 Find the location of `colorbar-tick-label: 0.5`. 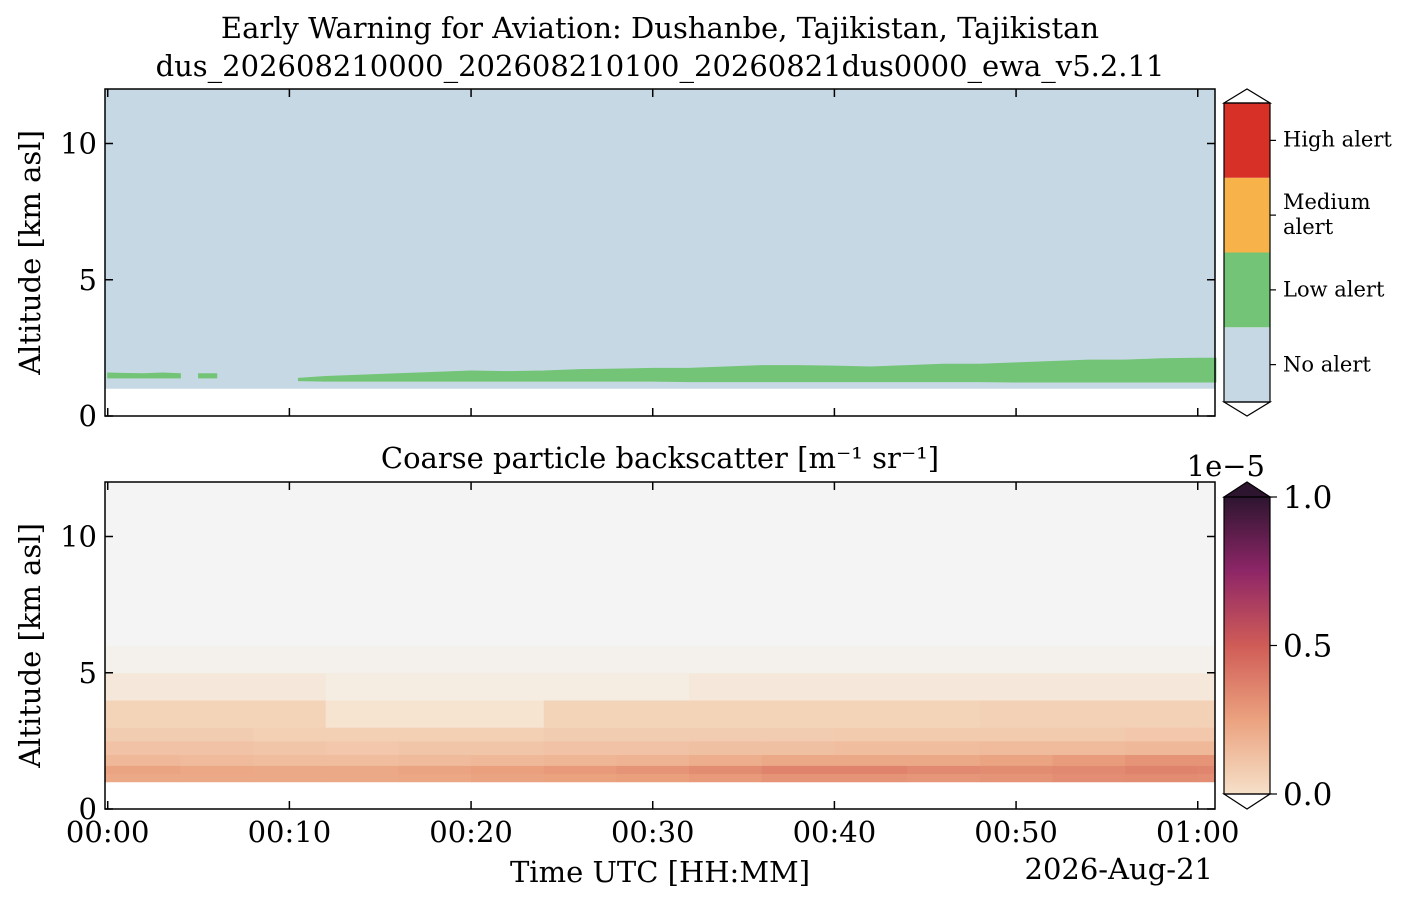

colorbar-tick-label: 0.5 is located at coordinates (1307, 647).